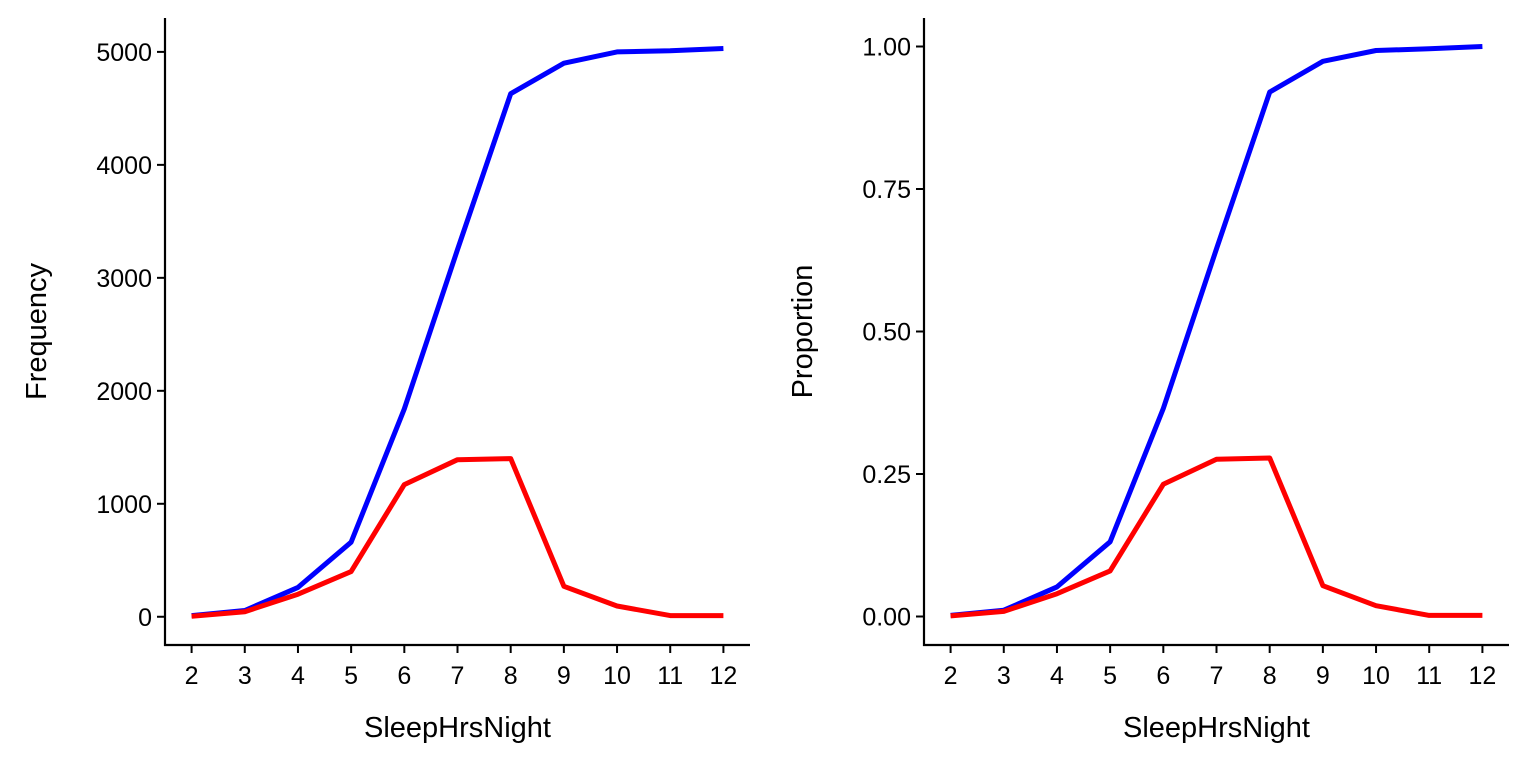 The image size is (1536, 768). Describe the element at coordinates (145, 618) in the screenshot. I see `y-tick-label: 0` at that location.